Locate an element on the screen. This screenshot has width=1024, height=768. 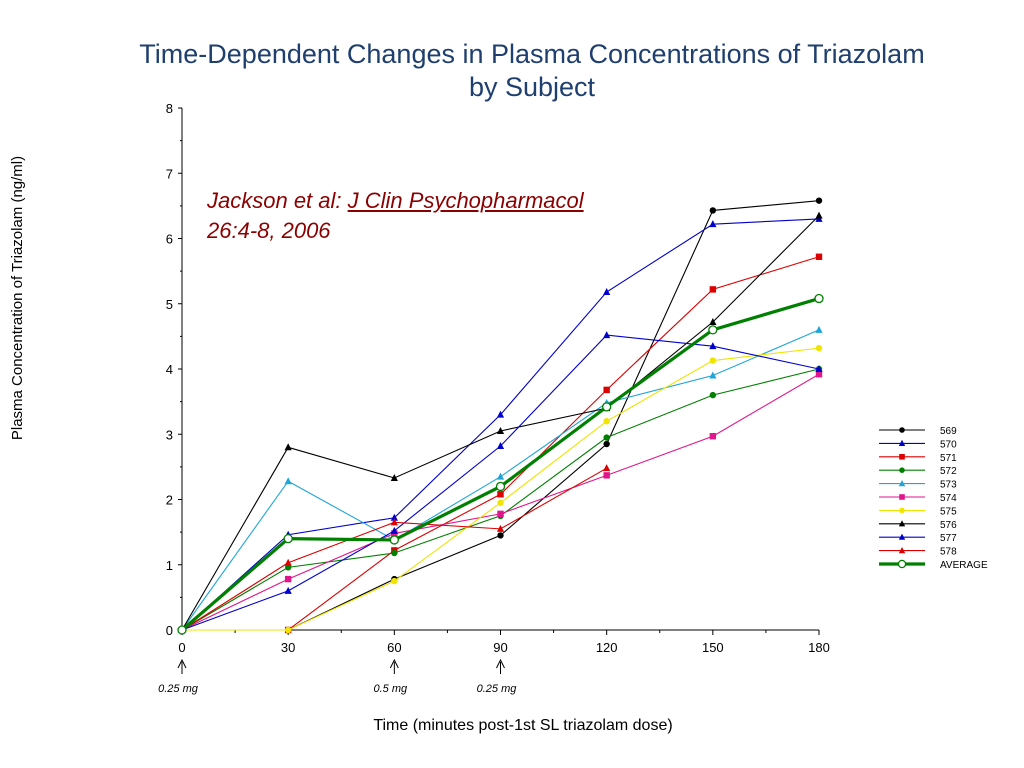
legend-item-573: 573 is located at coordinates (918, 485).